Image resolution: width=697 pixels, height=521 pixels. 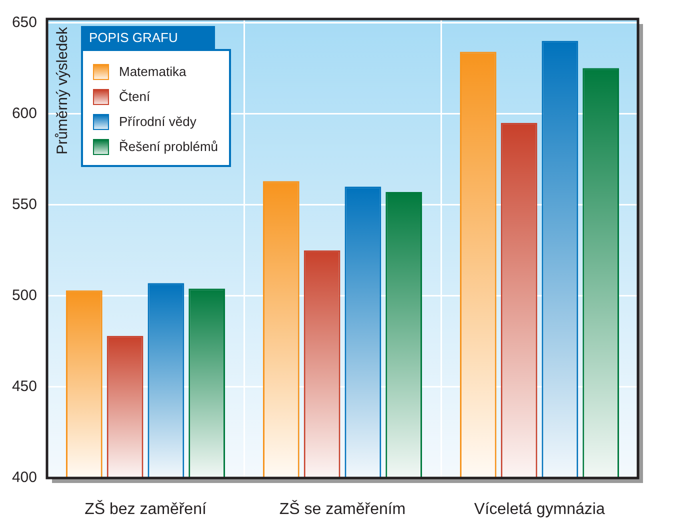 What do you see at coordinates (63, 90) in the screenshot?
I see `y-axis-title: Průměrný výsledek` at bounding box center [63, 90].